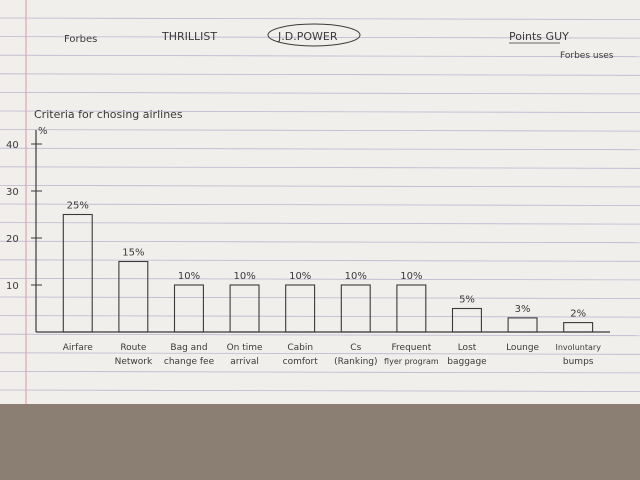 The width and height of the screenshot is (640, 480). What do you see at coordinates (578, 347) in the screenshot?
I see `category-label: Involuntary` at bounding box center [578, 347].